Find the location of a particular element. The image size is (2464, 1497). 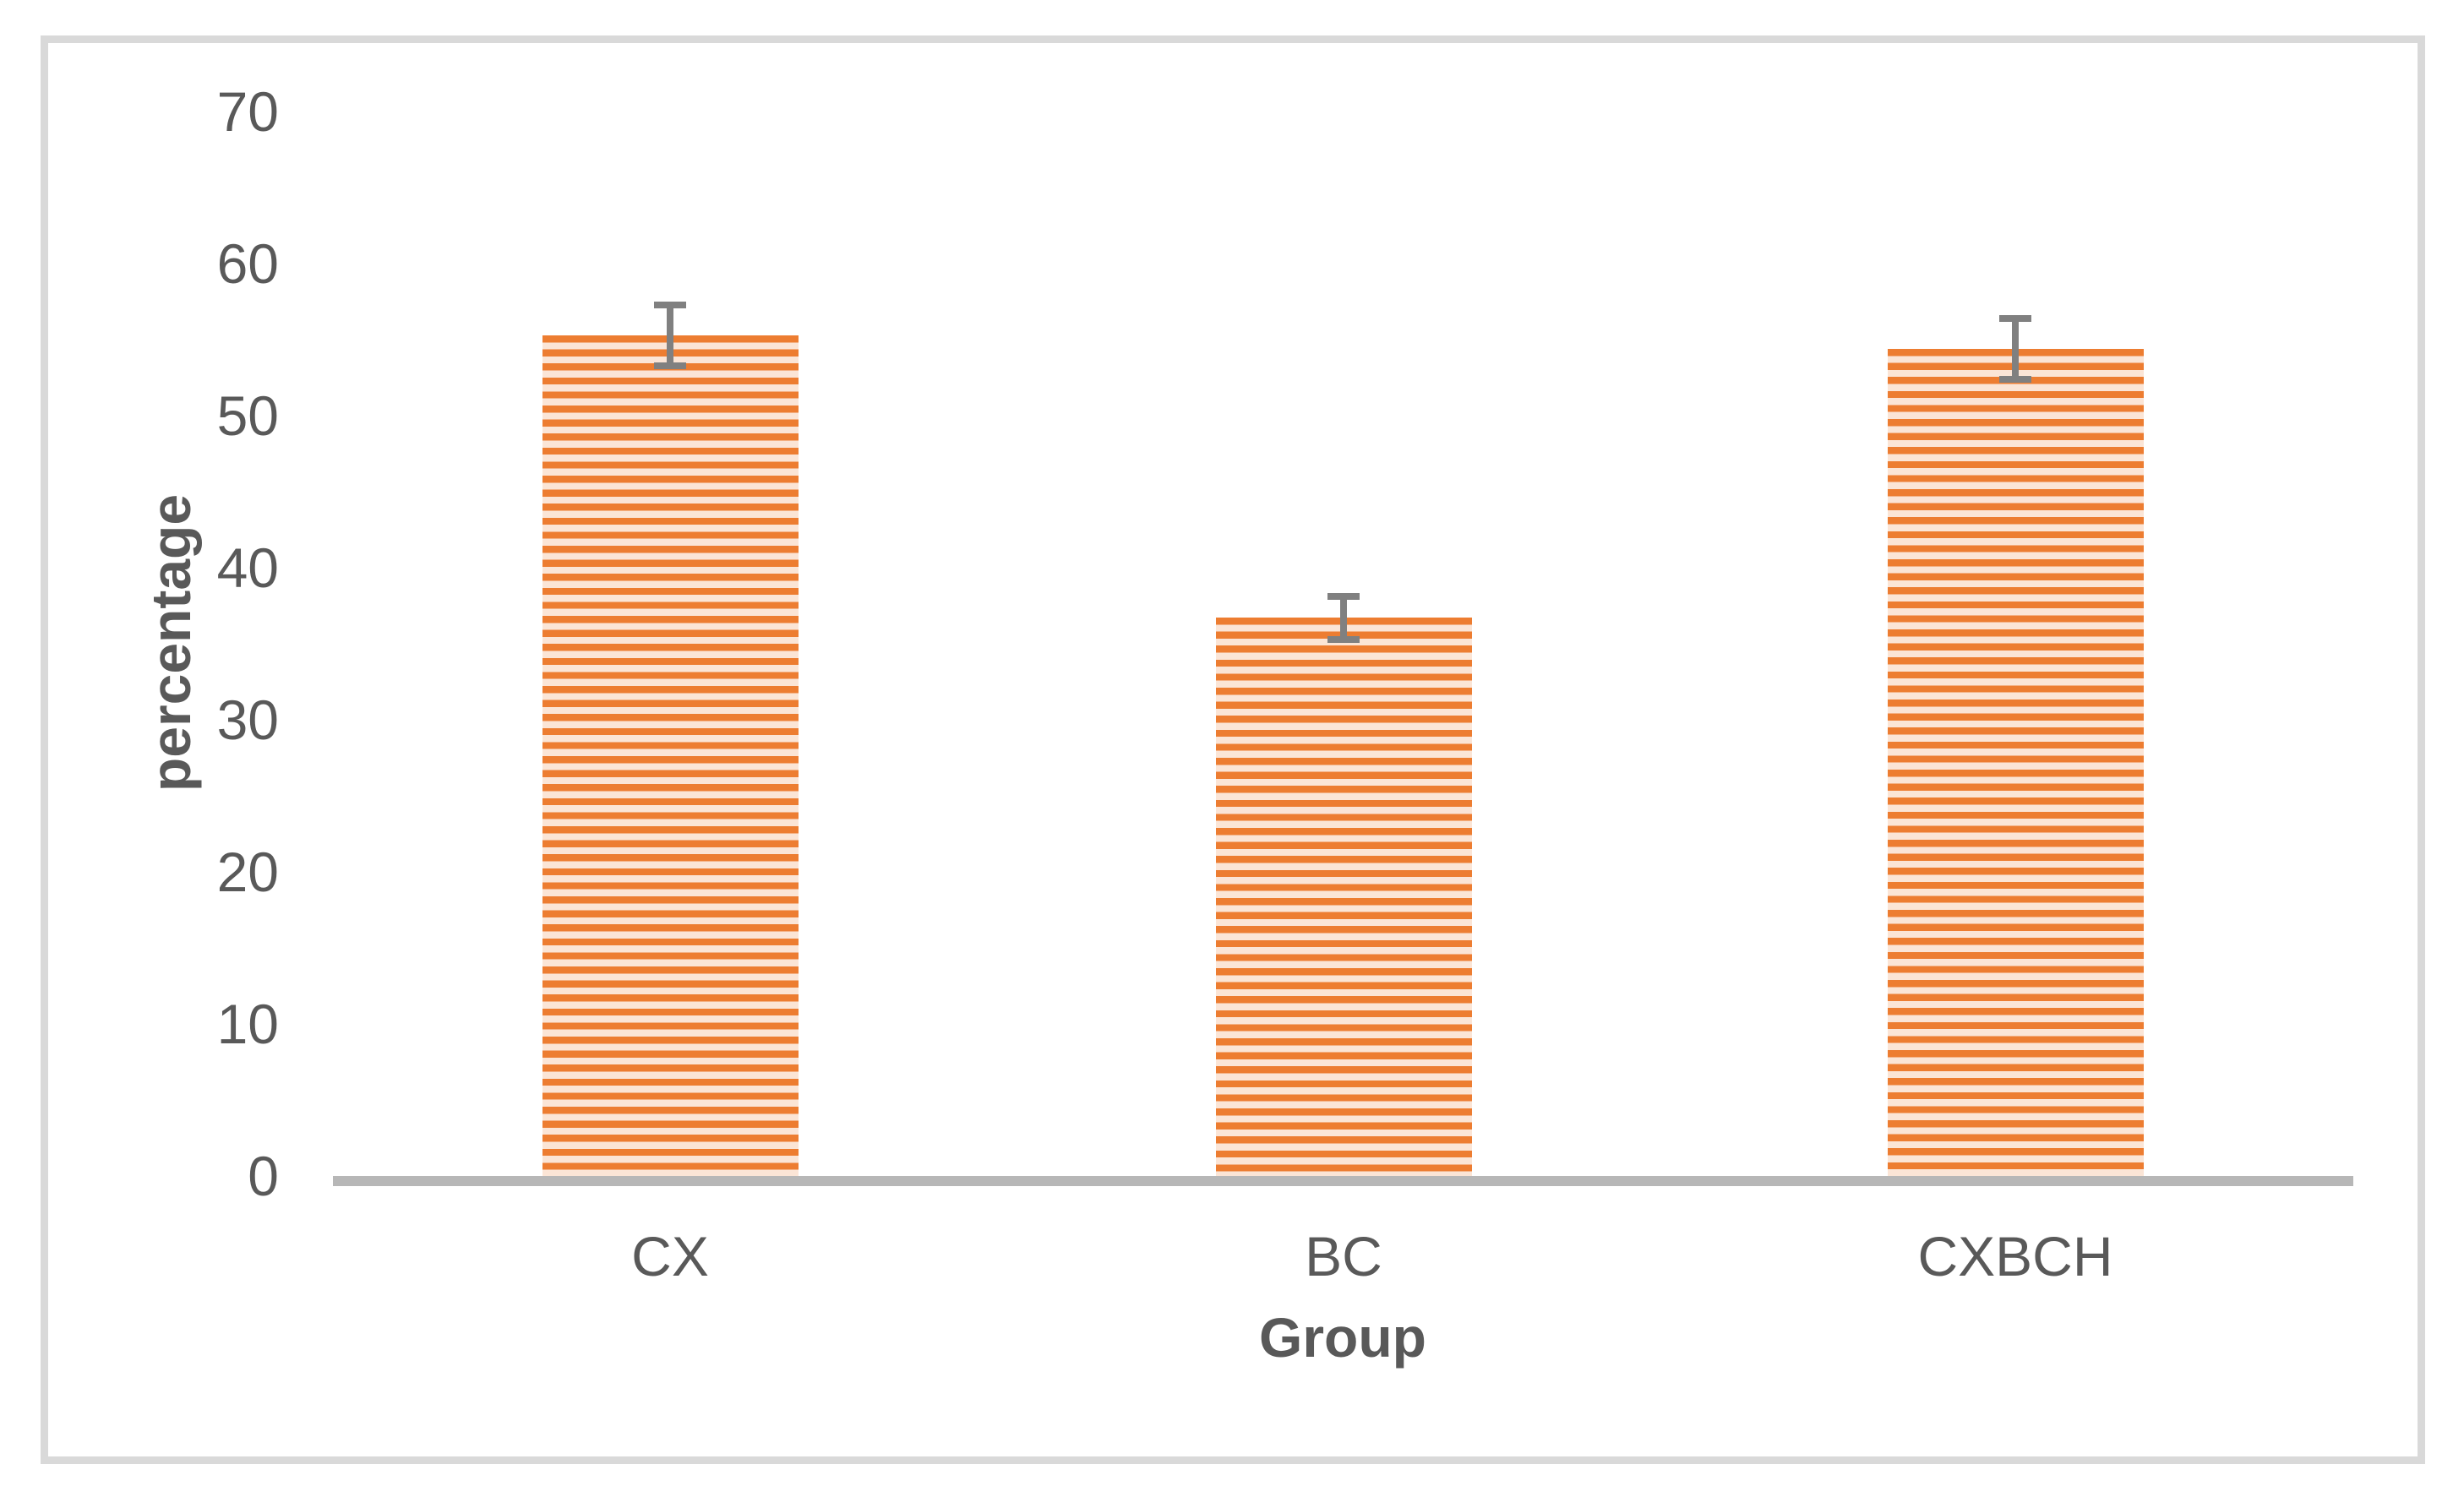

y-tick-label: 60 is located at coordinates (247, 263).